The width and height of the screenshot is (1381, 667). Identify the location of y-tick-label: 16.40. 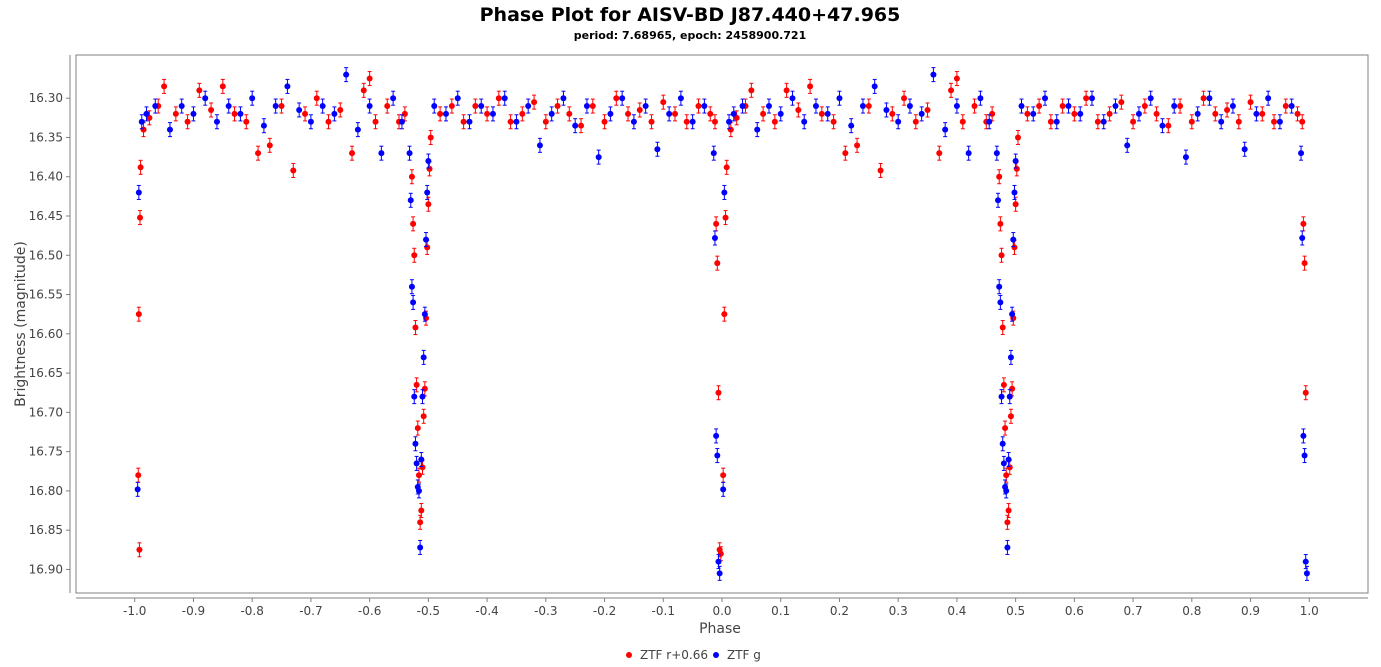
(46, 177).